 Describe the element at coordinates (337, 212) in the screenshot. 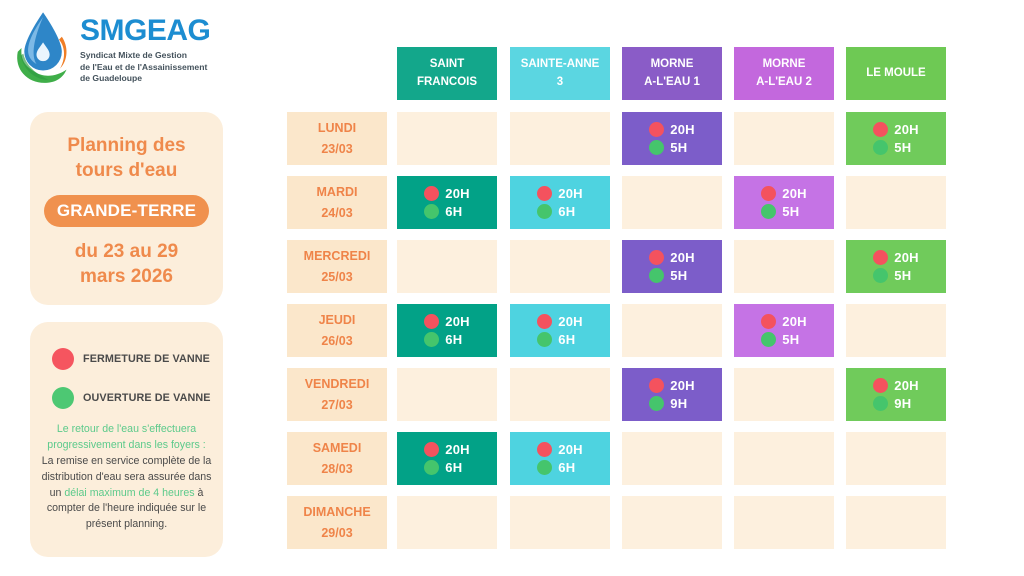

I see `day-date: 24/03` at that location.